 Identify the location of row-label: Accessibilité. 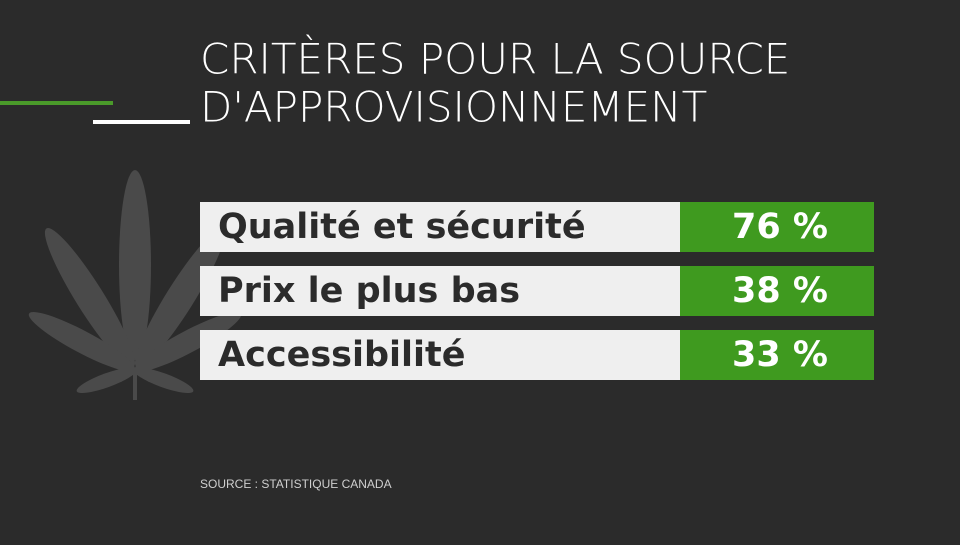
(342, 355).